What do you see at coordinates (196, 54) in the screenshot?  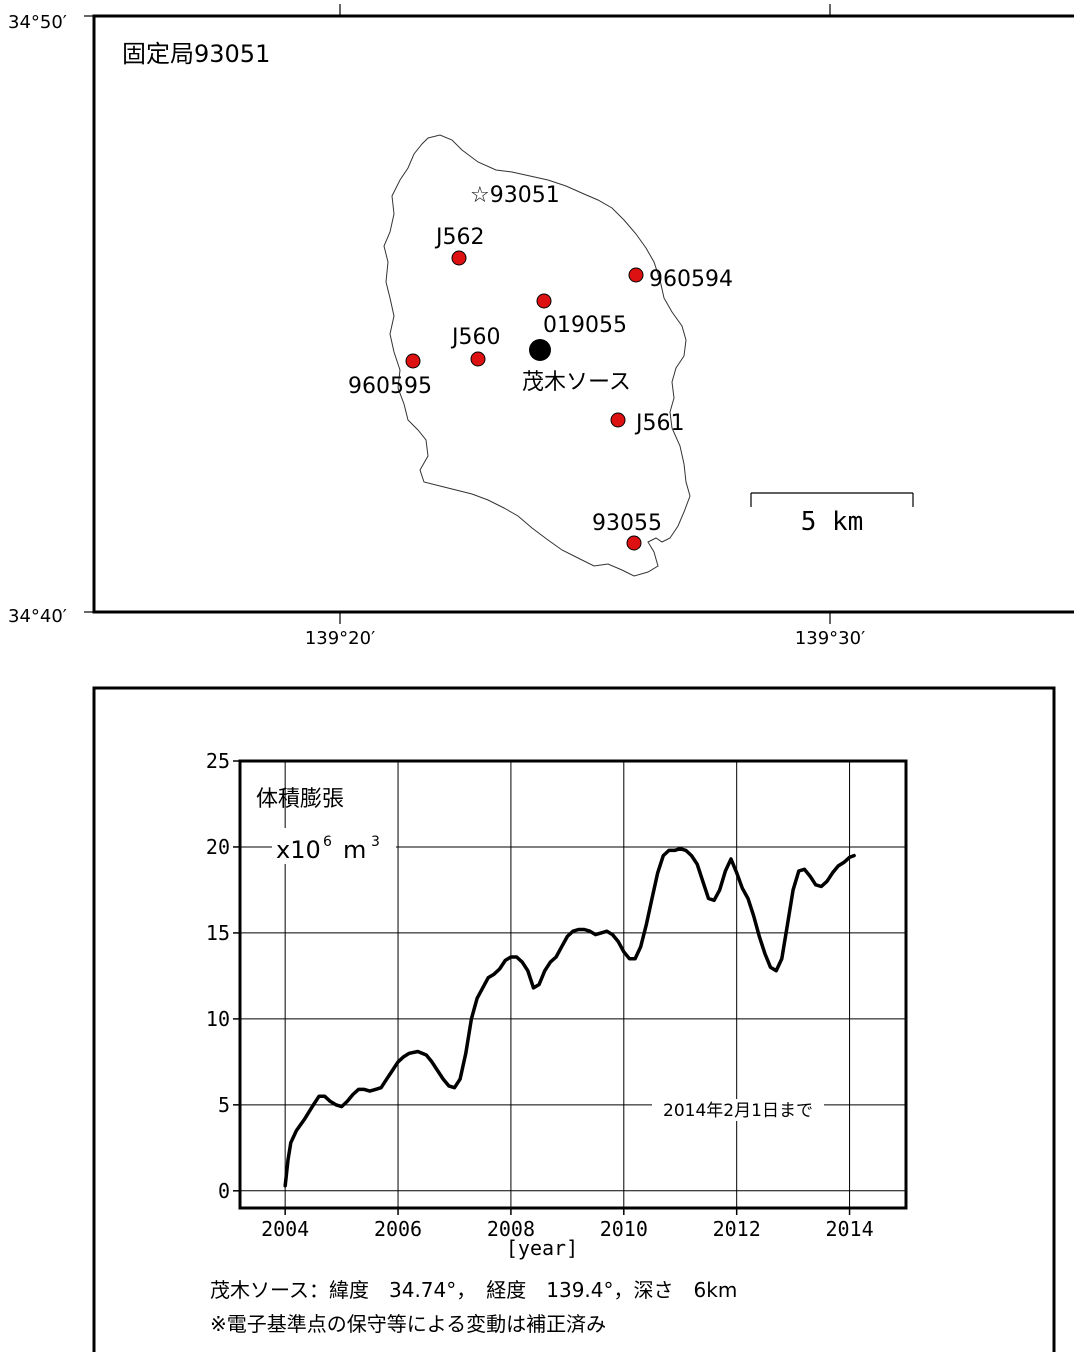 I see `map-title: 固定局93051` at bounding box center [196, 54].